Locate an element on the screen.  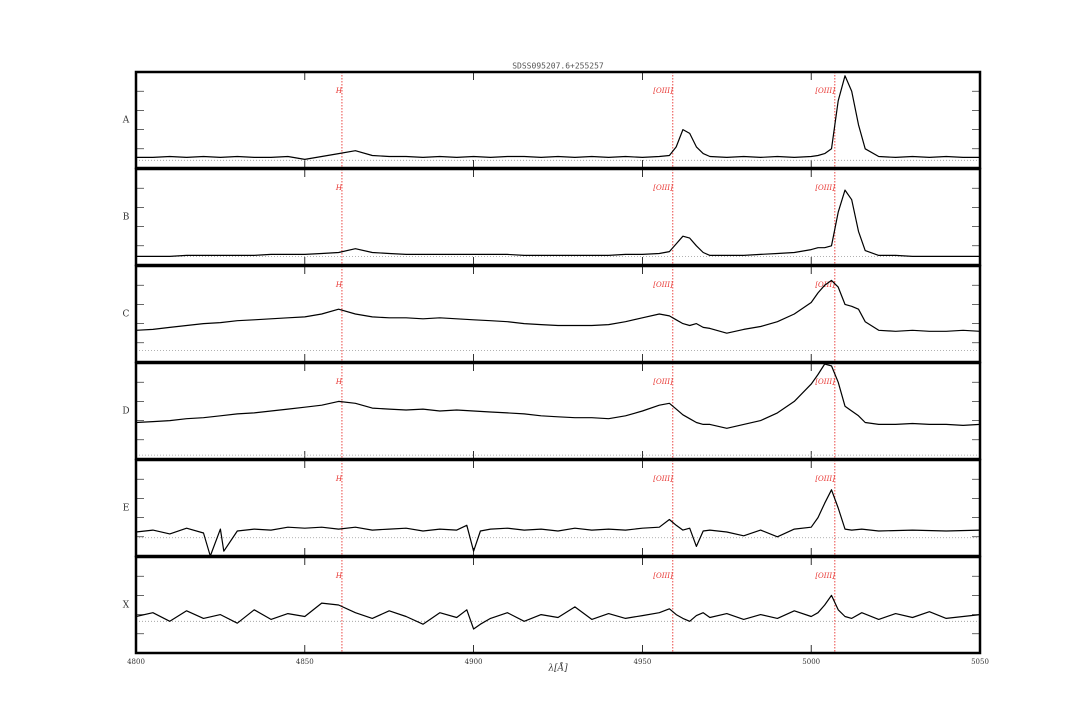
x-tick-label: 4950 is located at coordinates (642, 662).